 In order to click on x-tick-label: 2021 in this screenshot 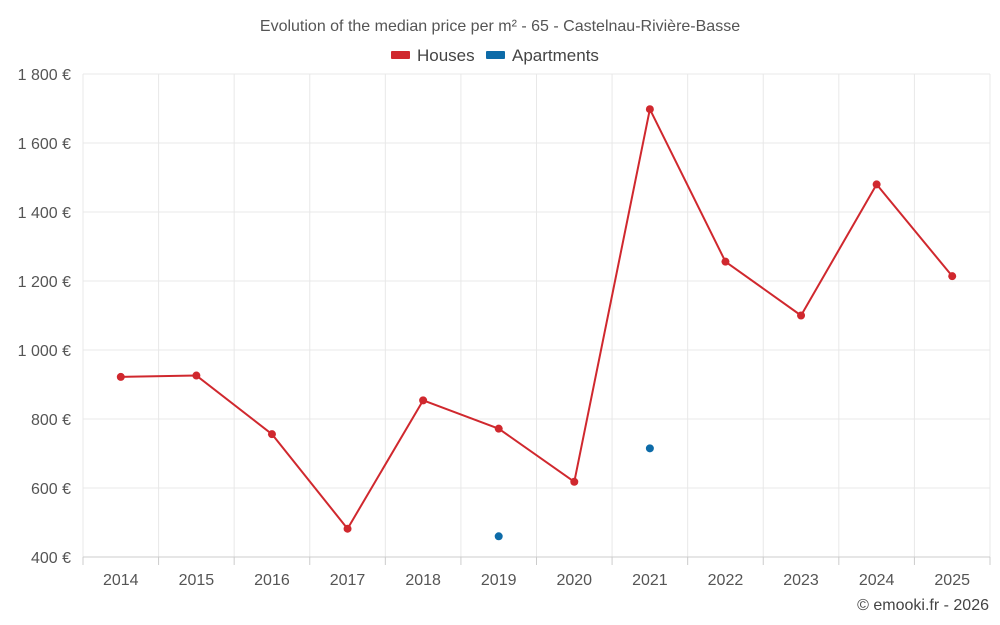, I will do `click(650, 580)`.